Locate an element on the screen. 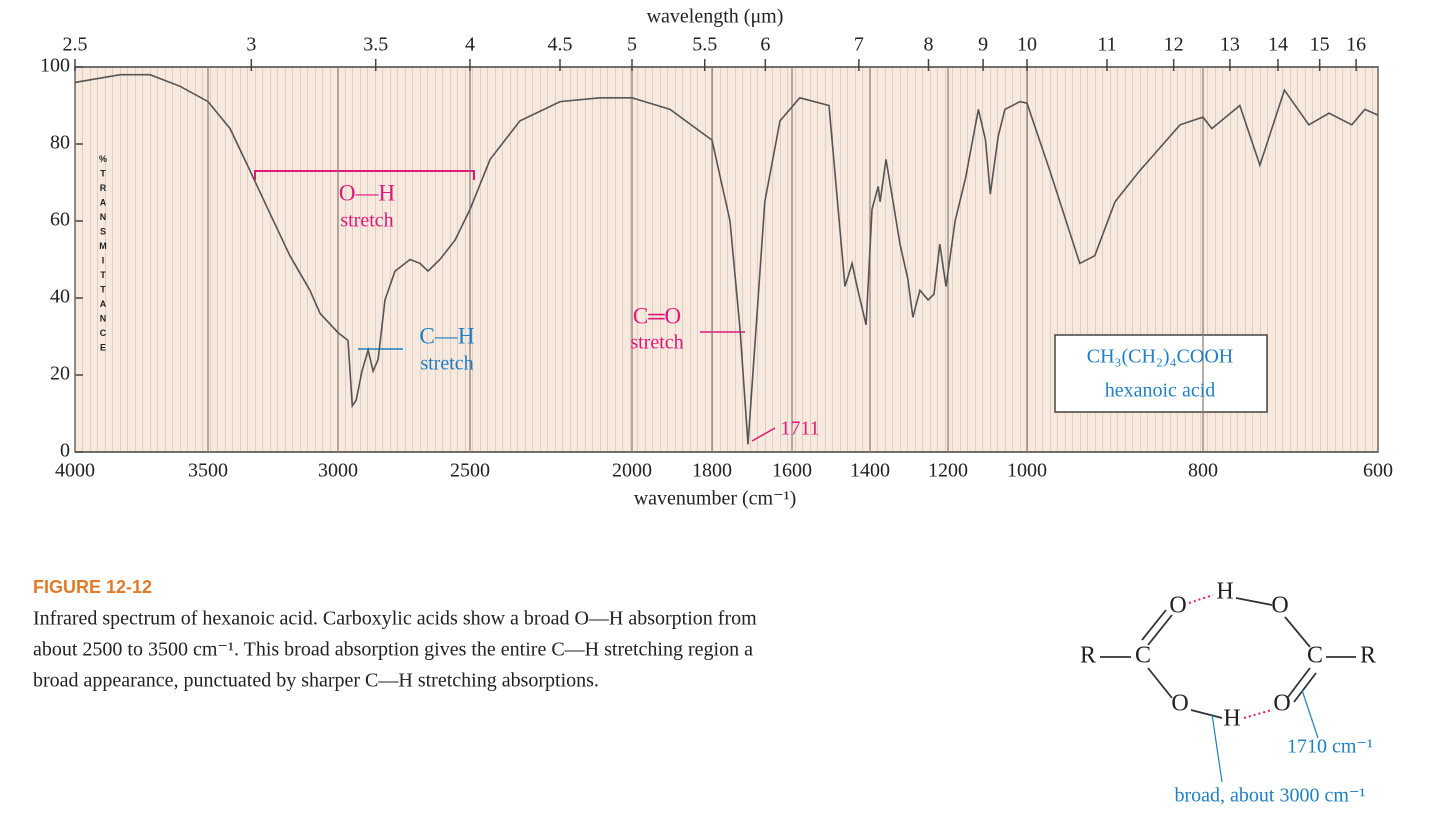 The height and width of the screenshot is (832, 1440). x2-tick-label: 5 is located at coordinates (632, 45).